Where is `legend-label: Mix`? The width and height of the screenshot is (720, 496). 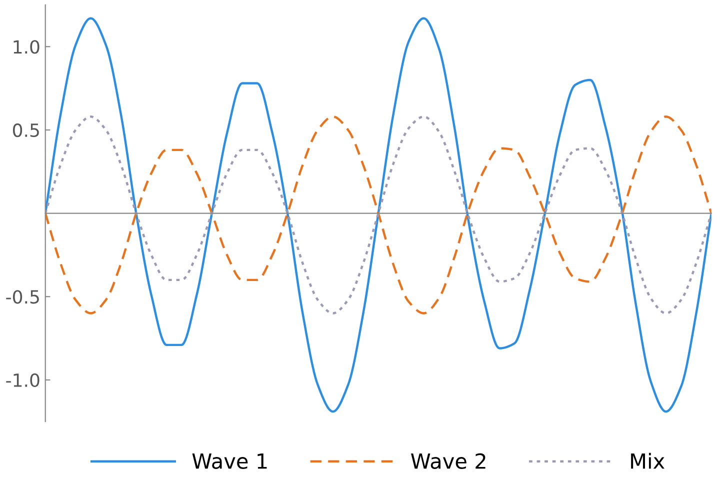 legend-label: Mix is located at coordinates (647, 460).